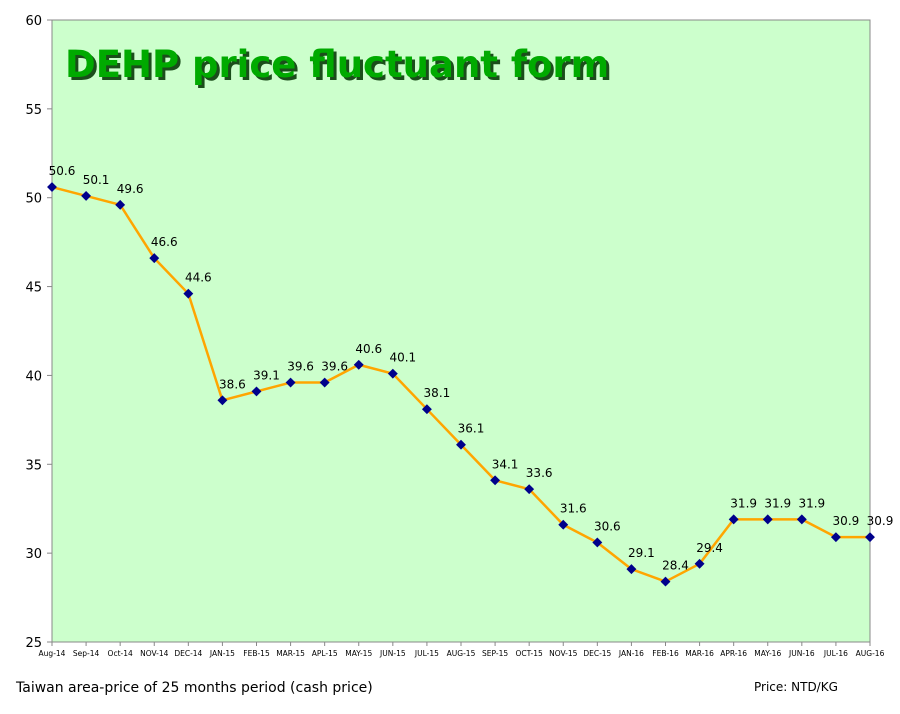  I want to click on y-tick-label: 50, so click(33, 199).